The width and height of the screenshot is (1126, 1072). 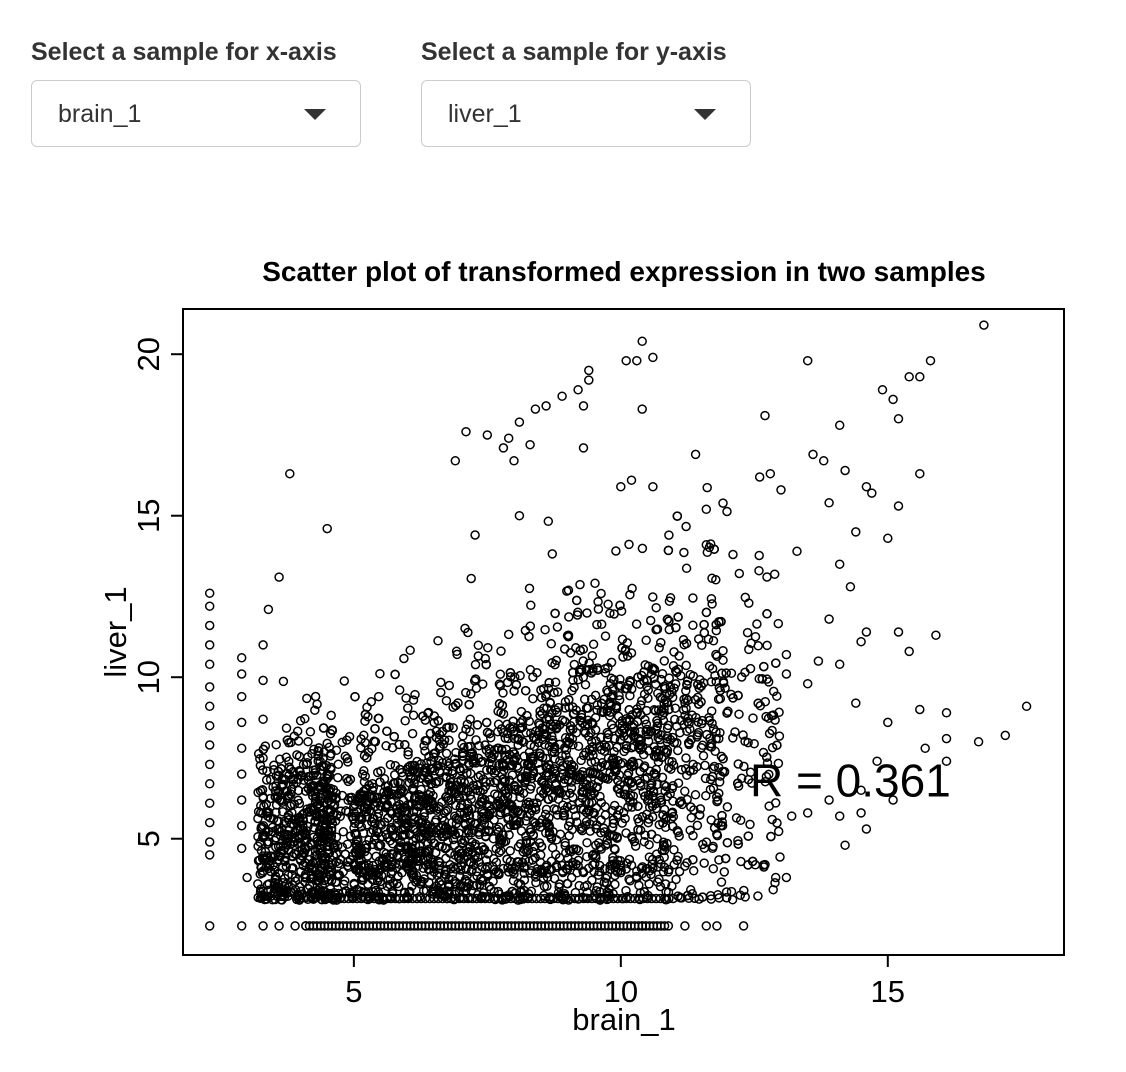 I want to click on x-sample-select: brain_1, so click(x=196, y=113).